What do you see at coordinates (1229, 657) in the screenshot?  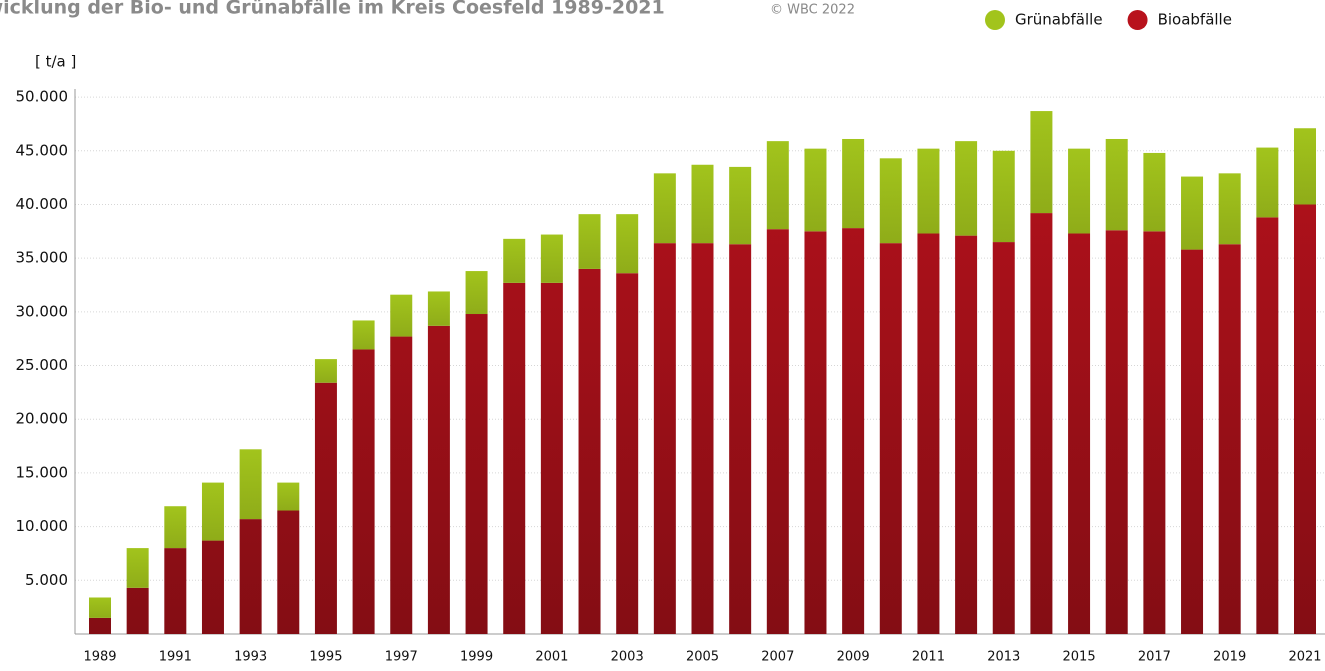 I see `x-tick-label: 2019` at bounding box center [1229, 657].